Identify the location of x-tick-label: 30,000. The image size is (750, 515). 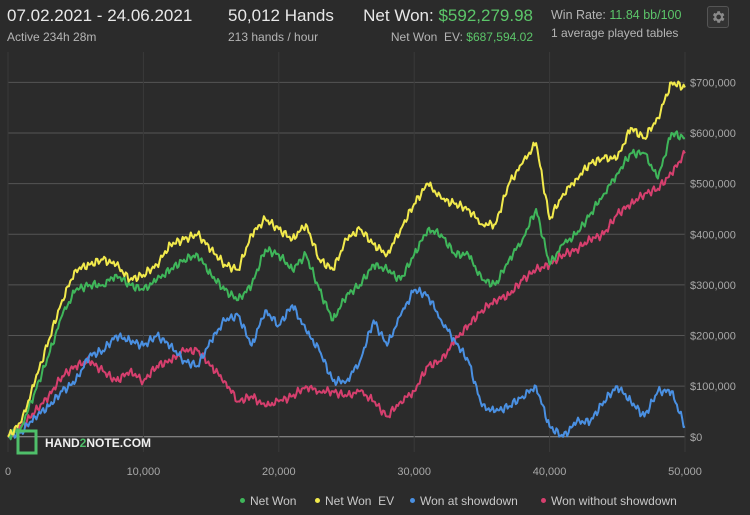
(414, 472).